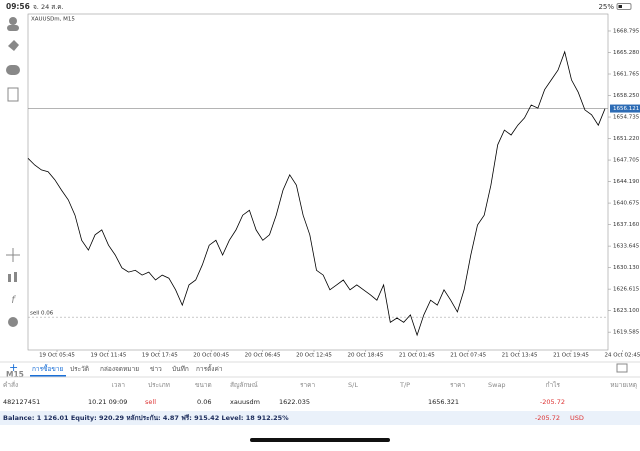 This screenshot has width=640, height=451. I want to click on tab: ประวัติ, so click(79, 369).